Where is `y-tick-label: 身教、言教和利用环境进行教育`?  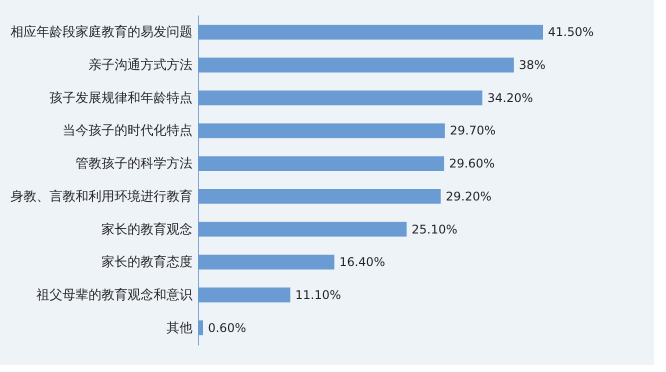
y-tick-label: 身教、言教和利用环境进行教育 is located at coordinates (101, 196).